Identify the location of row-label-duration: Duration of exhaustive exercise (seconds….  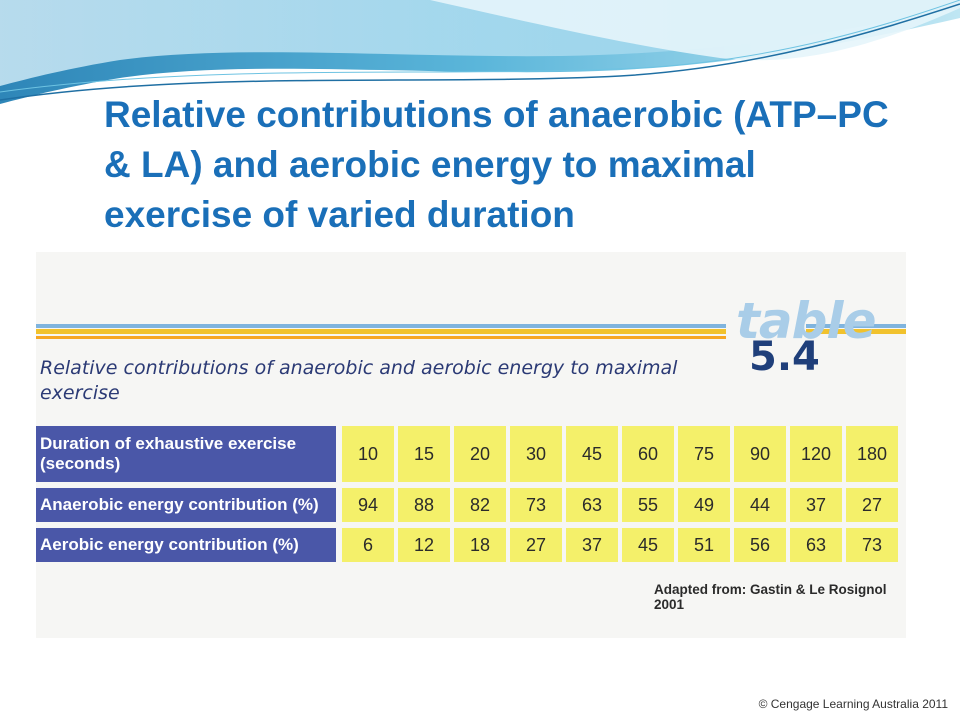
(186, 454).